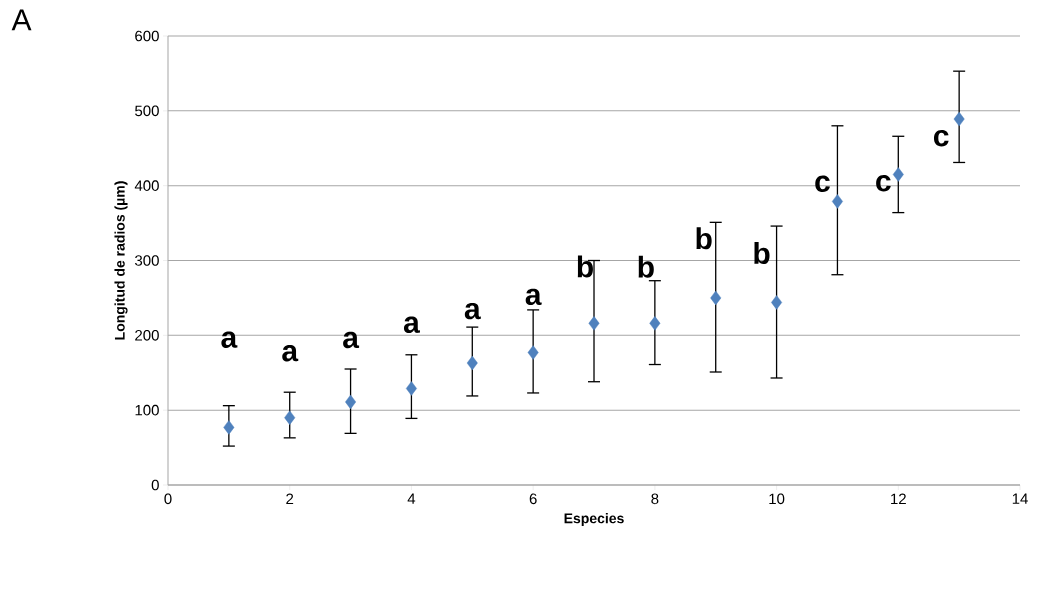  I want to click on x-tick-label: 14, so click(1020, 498).